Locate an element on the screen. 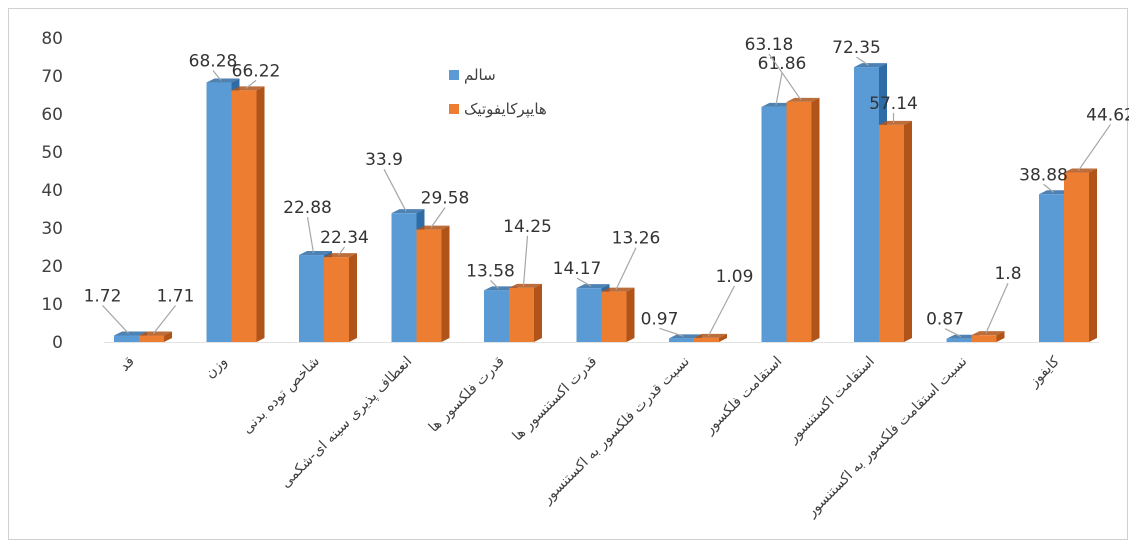 The width and height of the screenshot is (1138, 547). legend: سالم هایپرکایفوتیک is located at coordinates (498, 92).